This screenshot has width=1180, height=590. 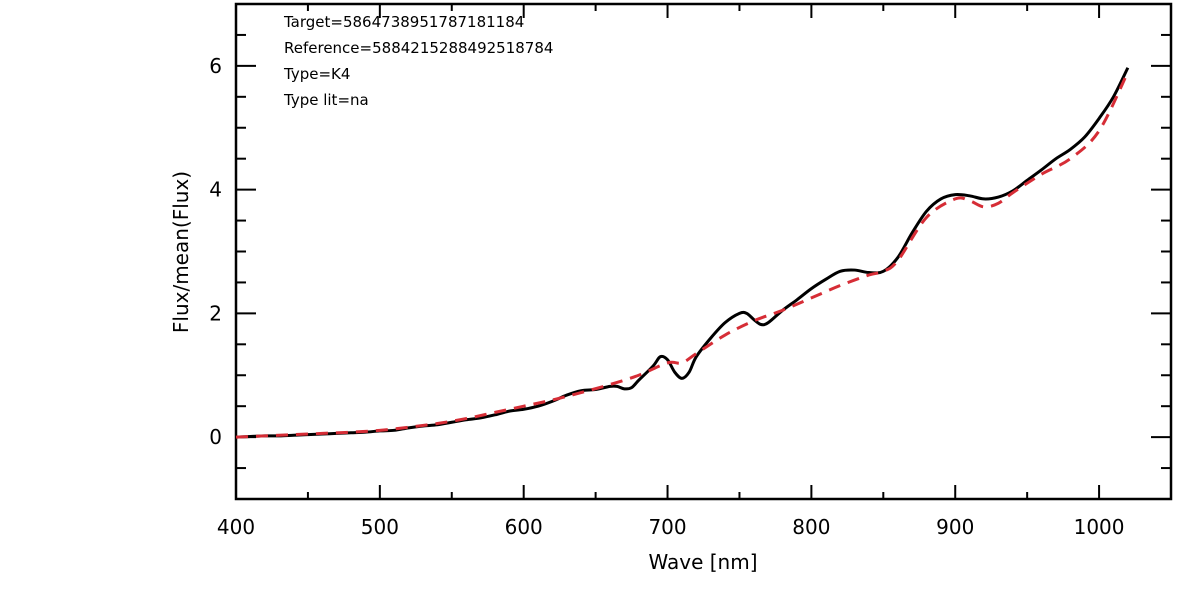 What do you see at coordinates (215, 66) in the screenshot?
I see `y-tick-label: 6` at bounding box center [215, 66].